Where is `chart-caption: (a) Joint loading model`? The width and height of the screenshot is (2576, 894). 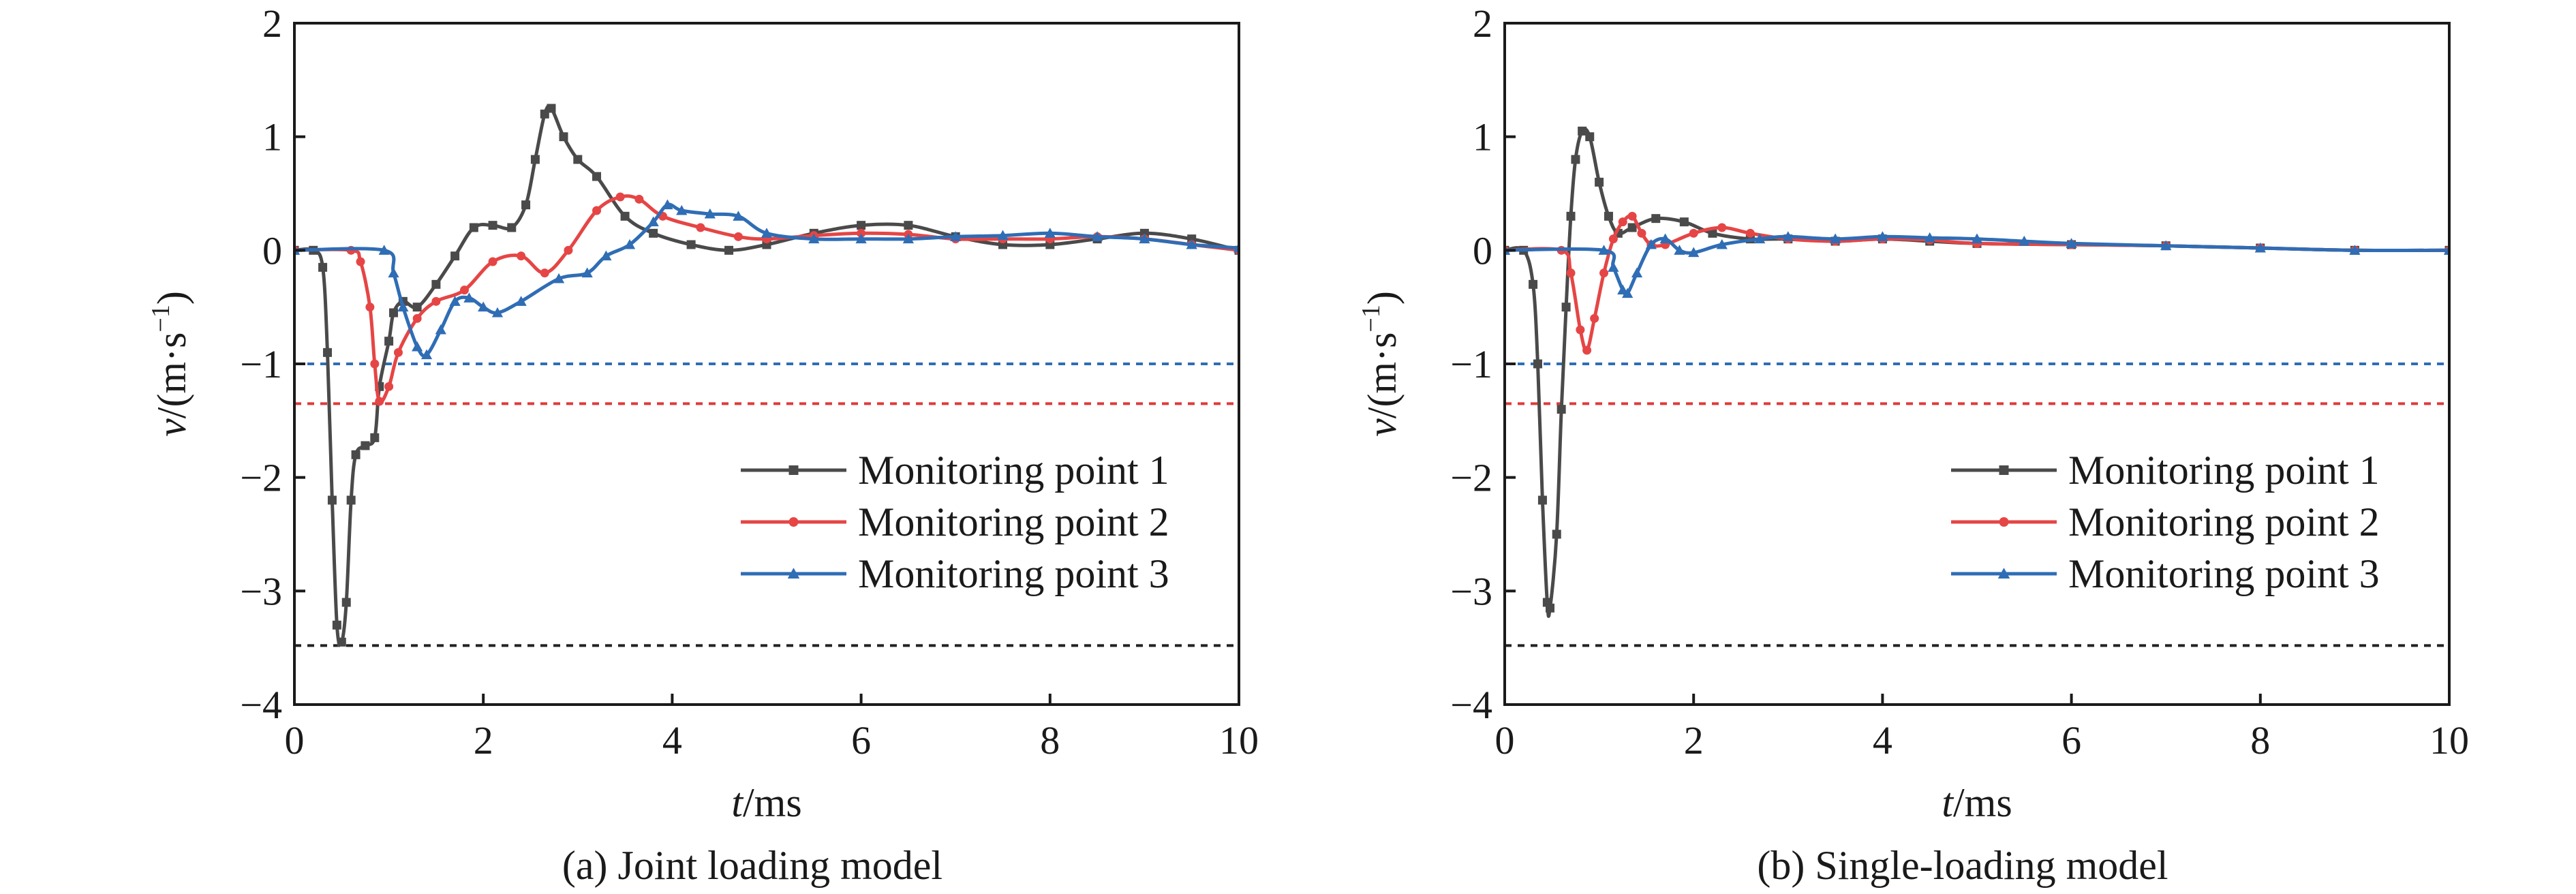 chart-caption: (a) Joint loading model is located at coordinates (752, 865).